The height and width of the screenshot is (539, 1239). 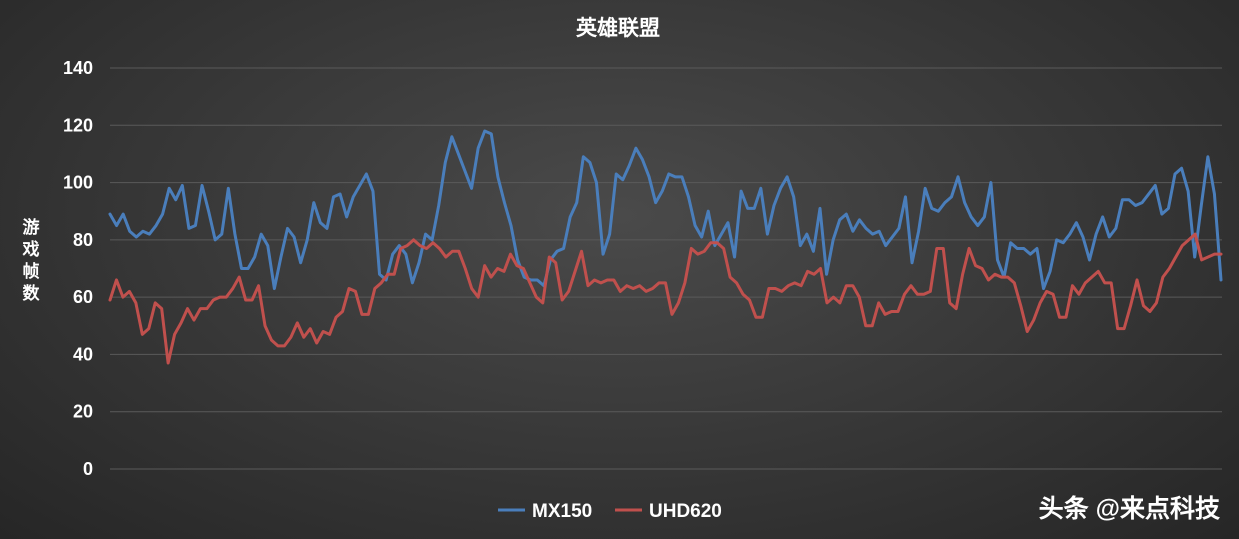 I want to click on legend-label-mx150: MX150, so click(x=562, y=511).